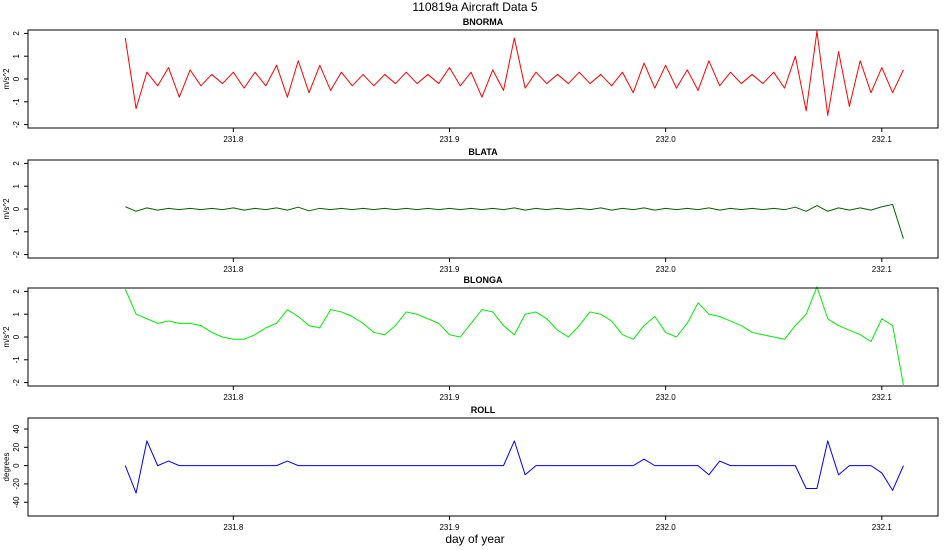  Describe the element at coordinates (16, 502) in the screenshot. I see `y-tick-label: -40` at that location.